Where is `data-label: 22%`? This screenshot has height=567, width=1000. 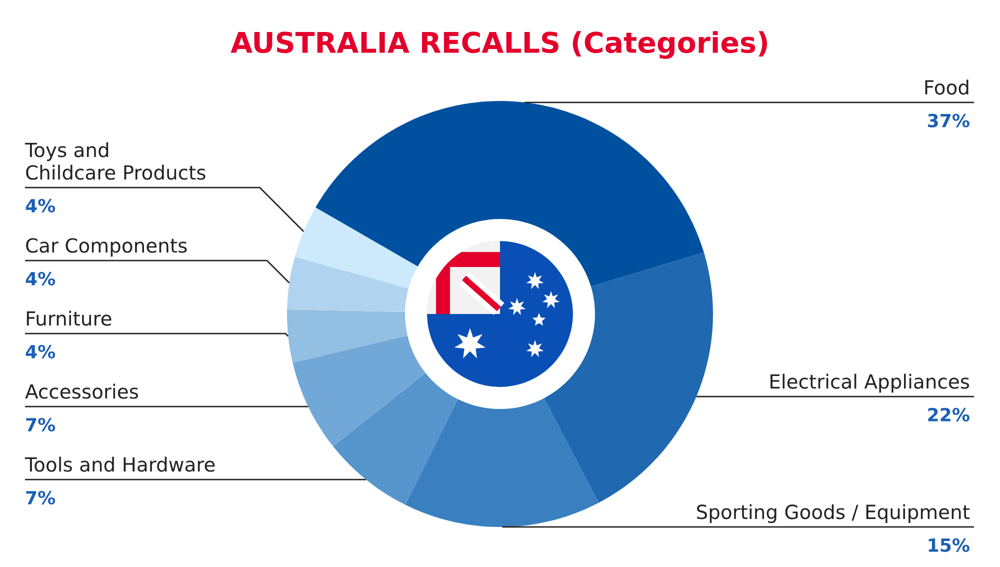
data-label: 22% is located at coordinates (949, 415).